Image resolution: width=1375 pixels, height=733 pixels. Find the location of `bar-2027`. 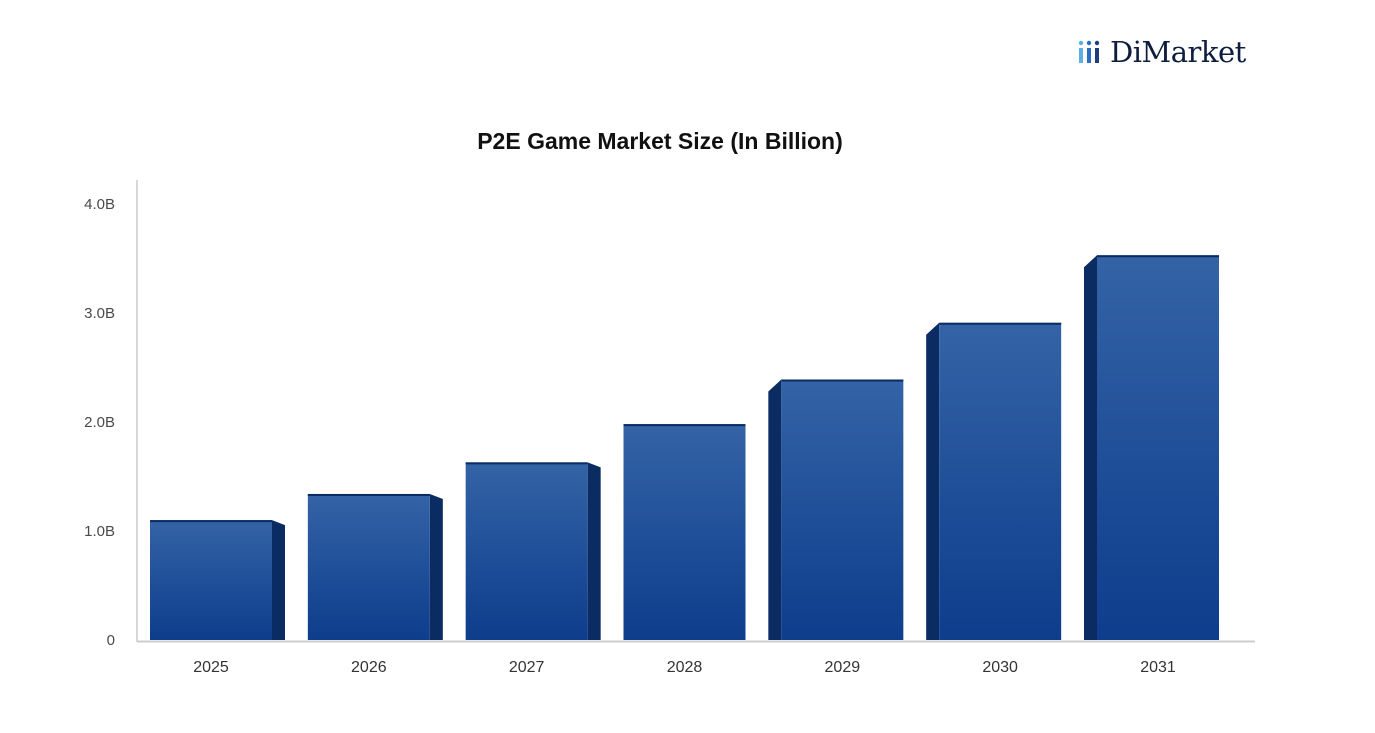

bar-2027 is located at coordinates (533, 551).